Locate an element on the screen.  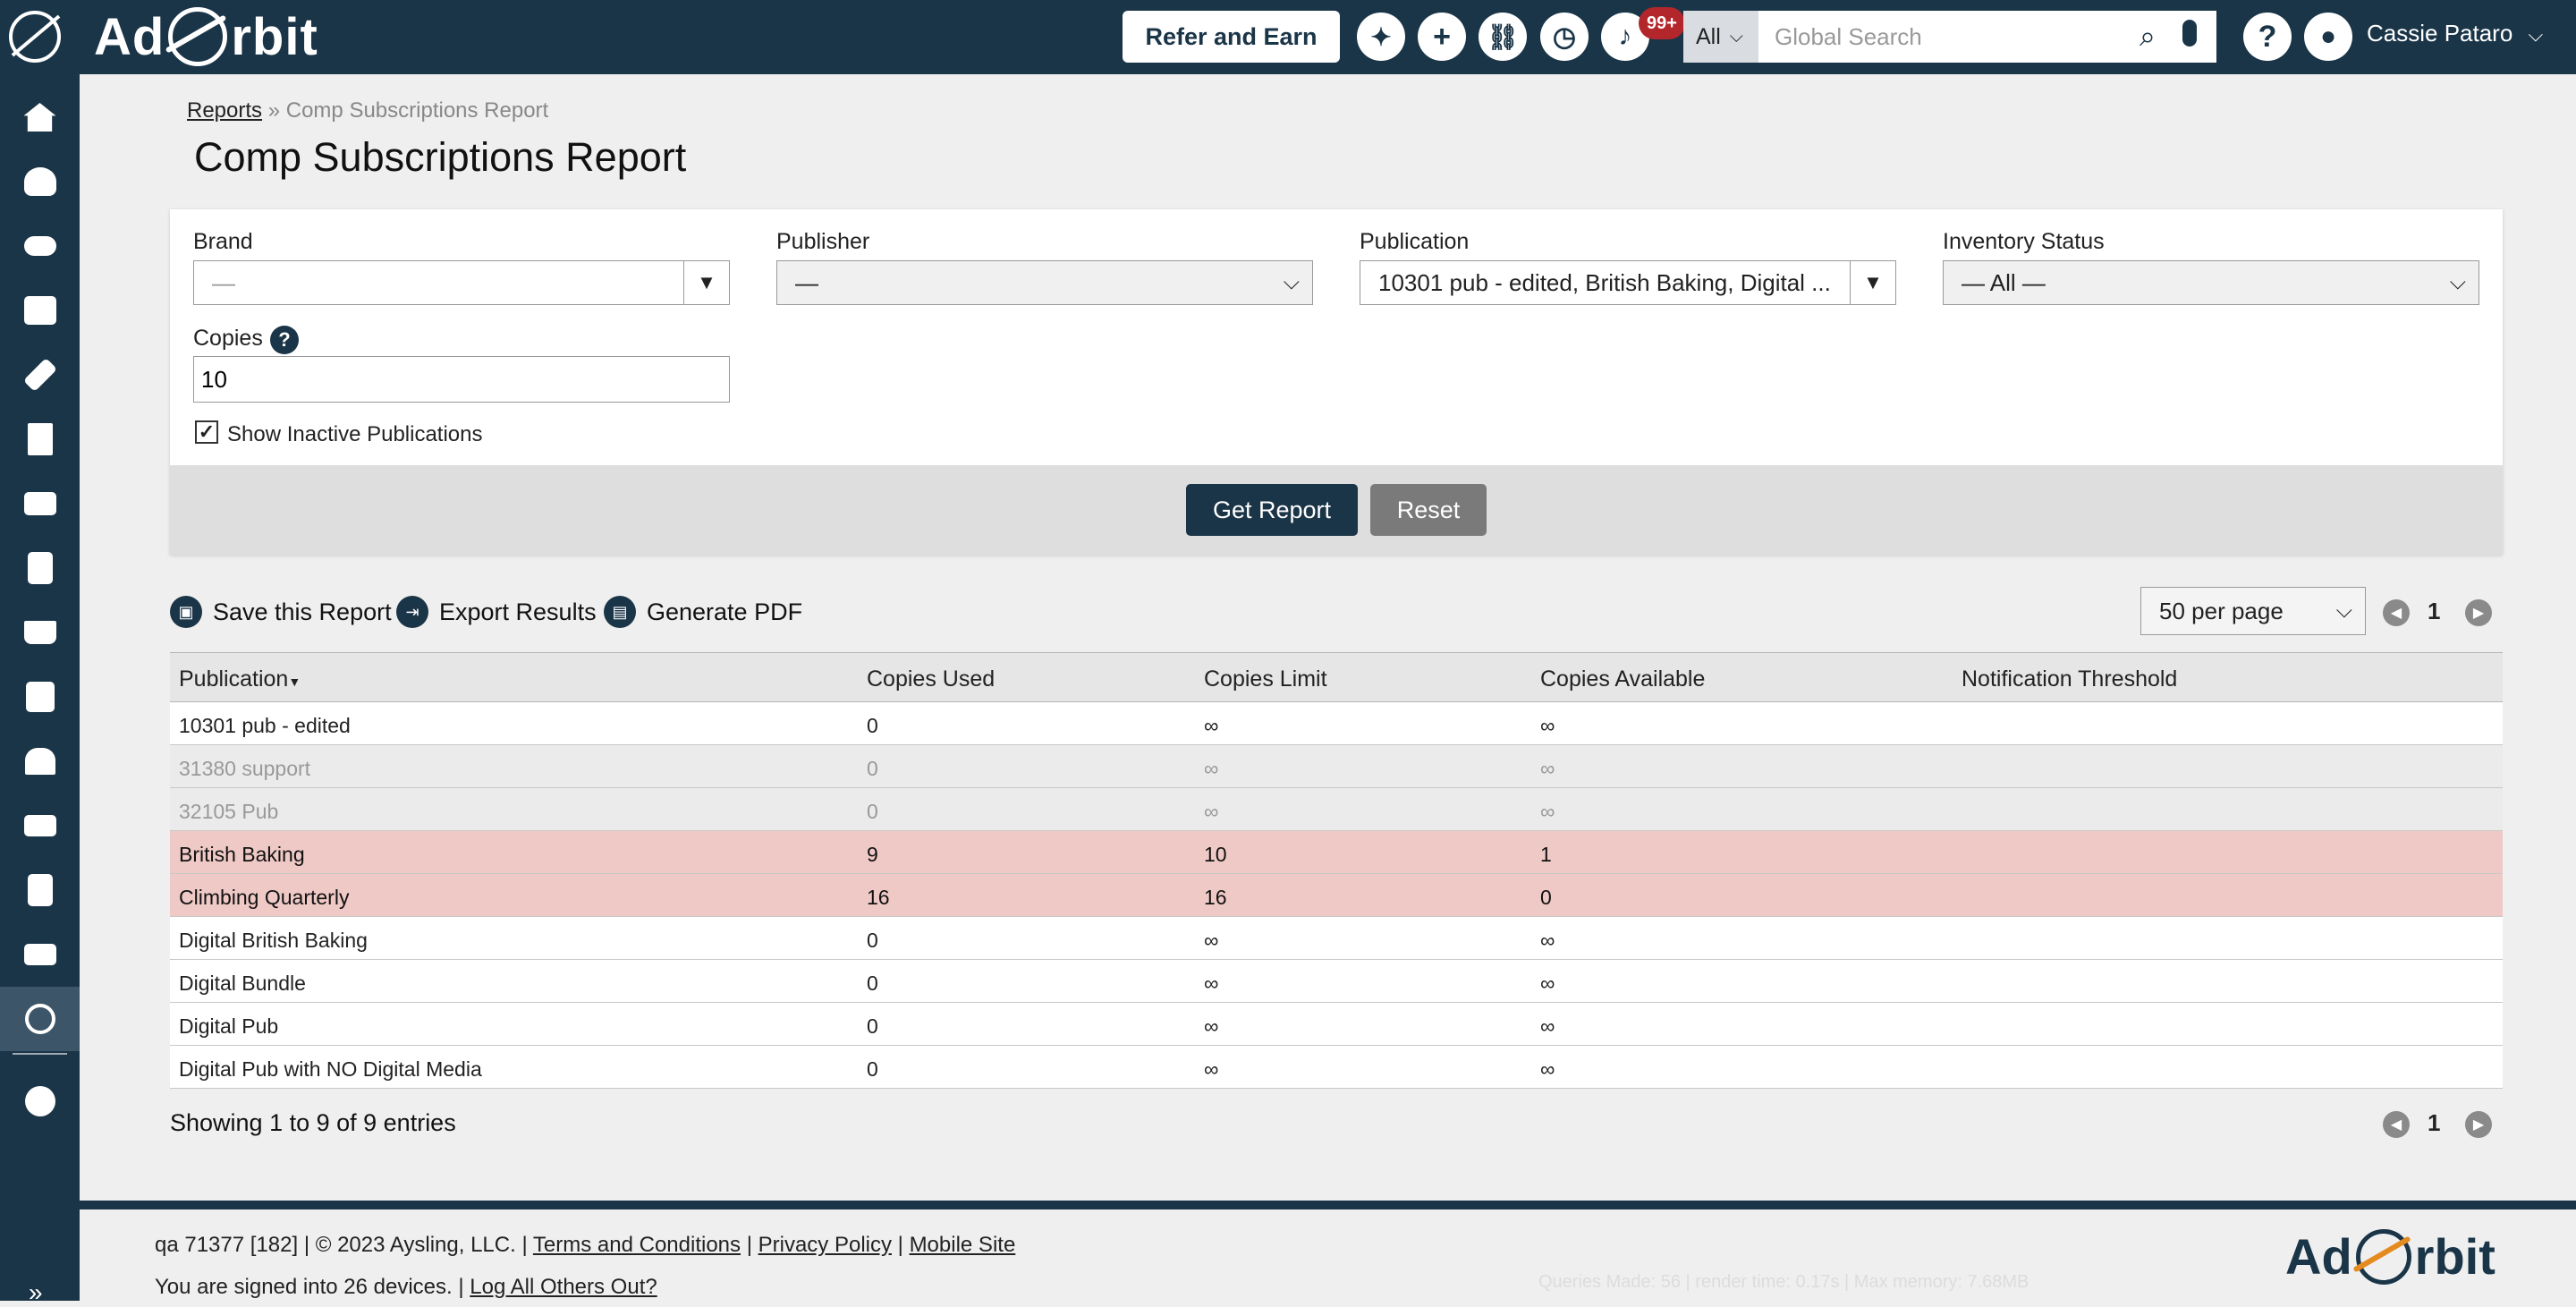
copies-input is located at coordinates (461, 379).